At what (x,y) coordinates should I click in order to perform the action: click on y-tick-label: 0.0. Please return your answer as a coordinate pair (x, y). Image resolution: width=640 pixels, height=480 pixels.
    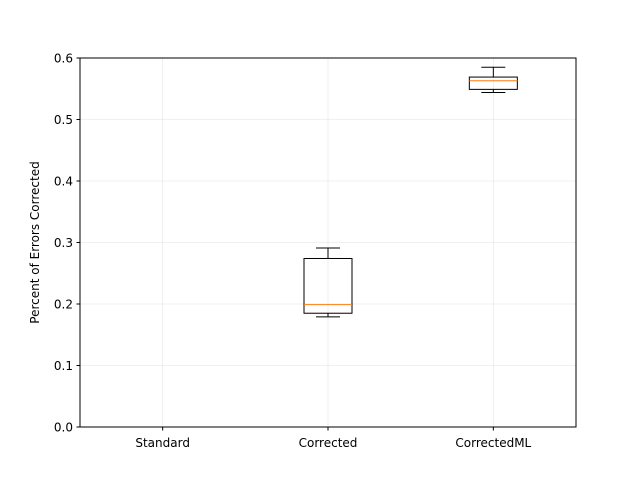
    Looking at the image, I should click on (63, 428).